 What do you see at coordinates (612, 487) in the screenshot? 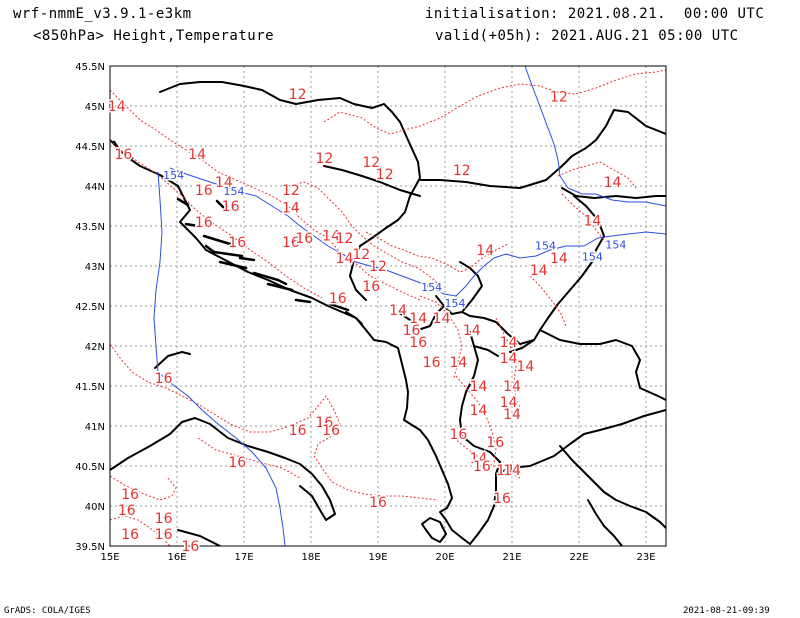
I see `greece-coast` at bounding box center [612, 487].